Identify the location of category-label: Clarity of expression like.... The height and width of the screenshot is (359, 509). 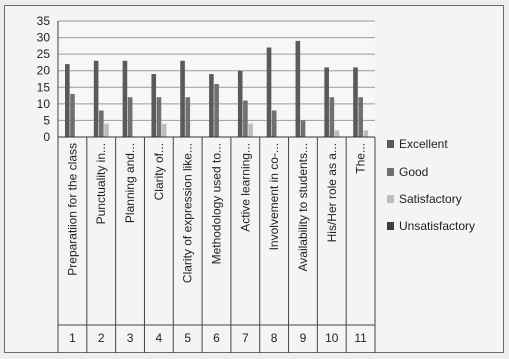
(188, 213).